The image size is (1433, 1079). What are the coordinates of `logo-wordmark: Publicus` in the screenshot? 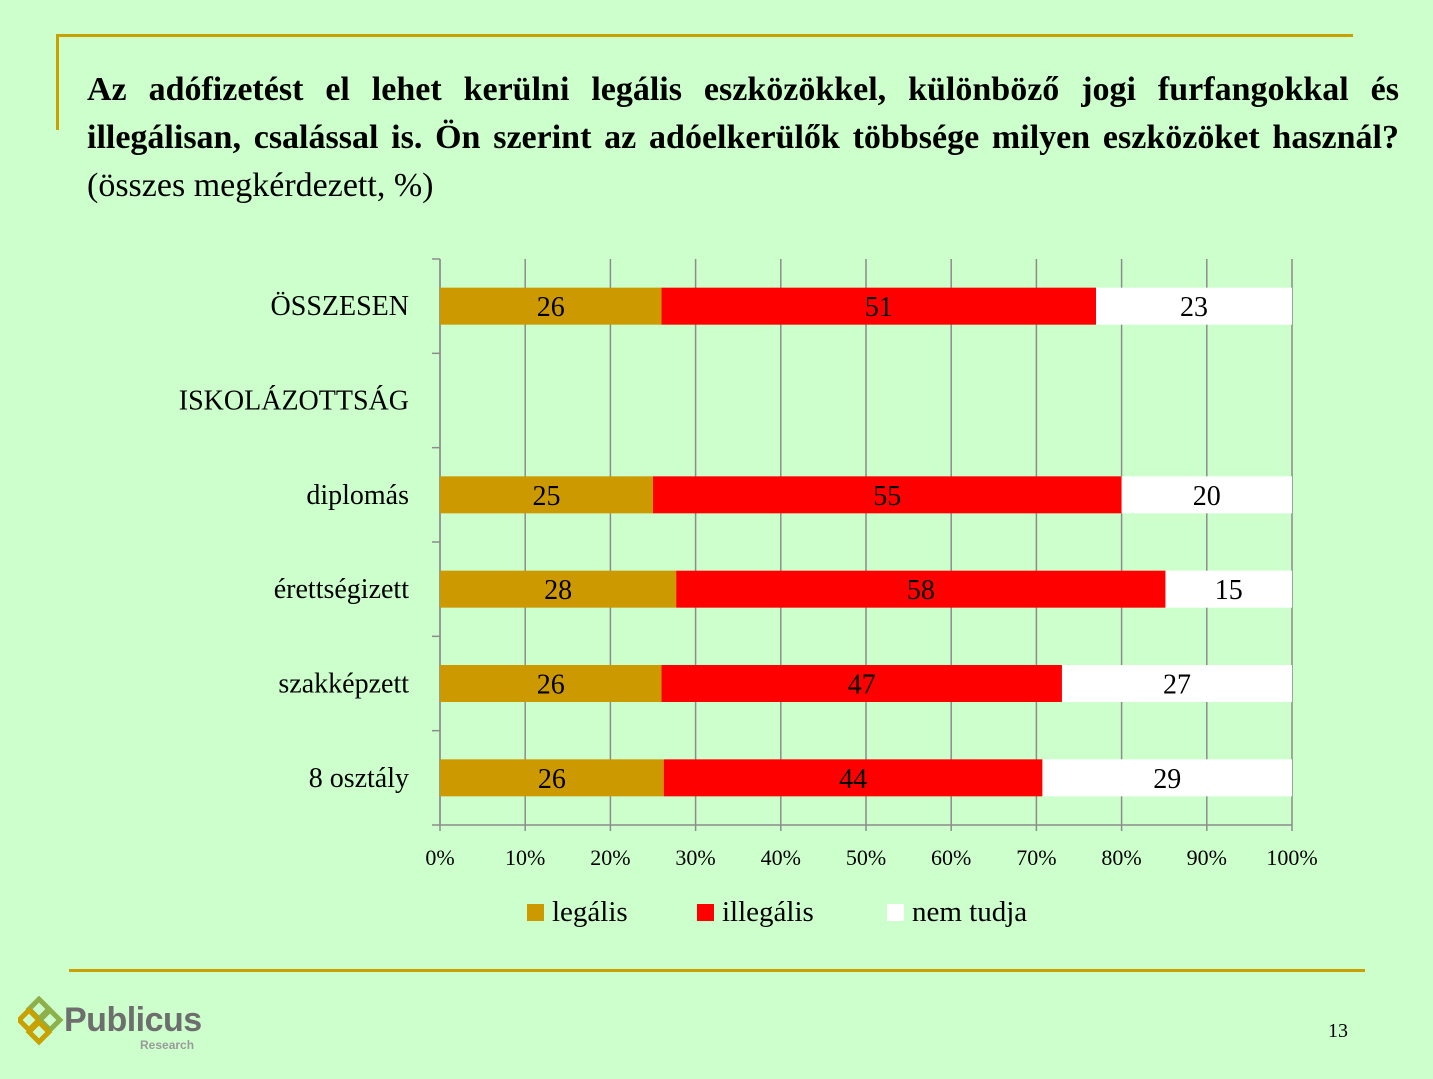 It's located at (133, 1020).